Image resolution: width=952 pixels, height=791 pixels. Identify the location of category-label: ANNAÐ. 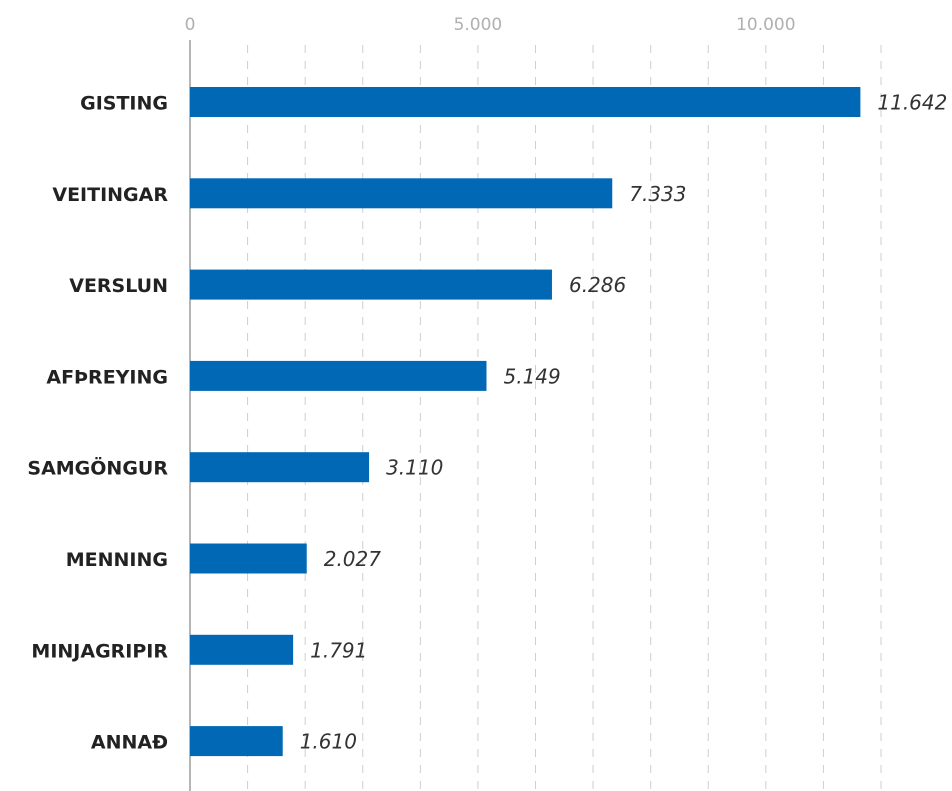
(129, 743).